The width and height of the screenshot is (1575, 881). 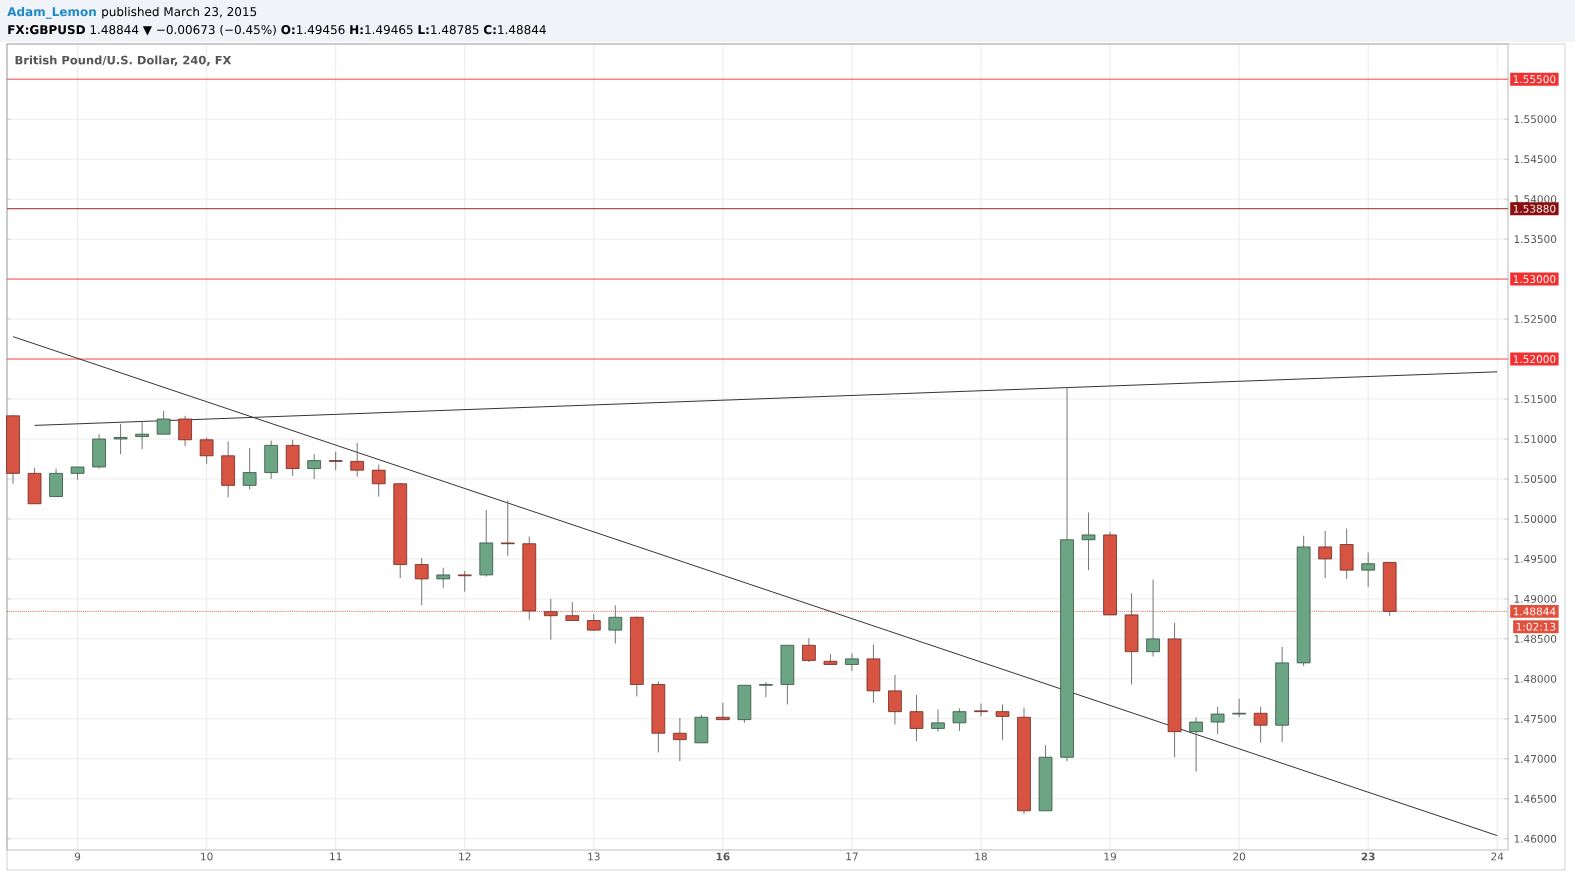 I want to click on ref-line-label: 1.53000, so click(x=1534, y=279).